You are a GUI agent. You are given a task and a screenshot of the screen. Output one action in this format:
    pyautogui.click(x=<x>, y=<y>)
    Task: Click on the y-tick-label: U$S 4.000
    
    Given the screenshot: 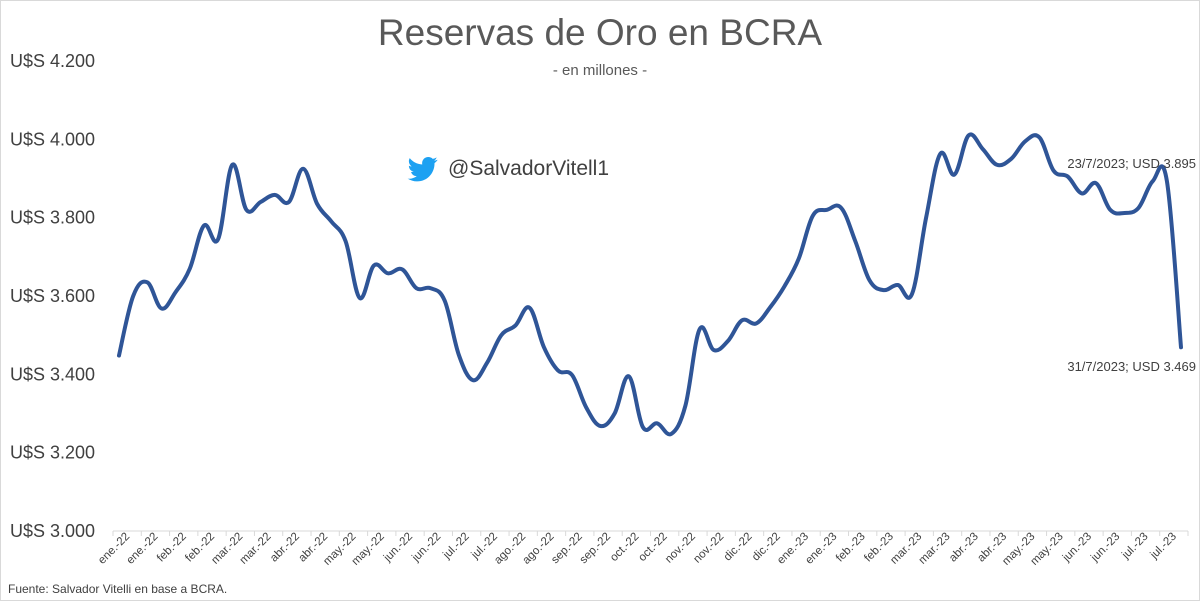 What is the action you would take?
    pyautogui.click(x=52, y=139)
    